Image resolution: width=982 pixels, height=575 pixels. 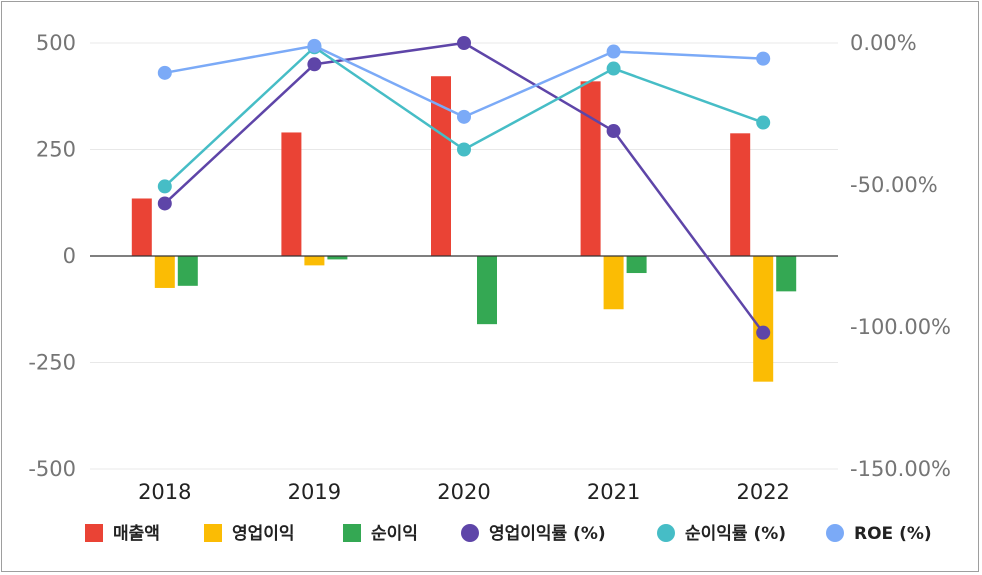 I want to click on y-left-tick-label: 500, so click(x=56, y=43).